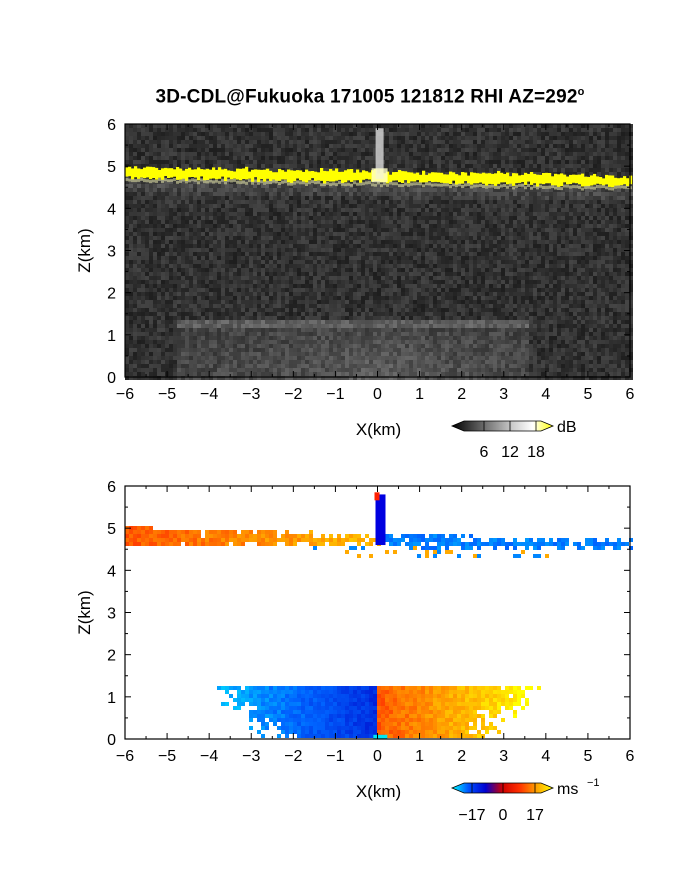 This screenshot has height=880, width=680. Describe the element at coordinates (111, 614) in the screenshot. I see `bottom-ytick-label: 3` at that location.